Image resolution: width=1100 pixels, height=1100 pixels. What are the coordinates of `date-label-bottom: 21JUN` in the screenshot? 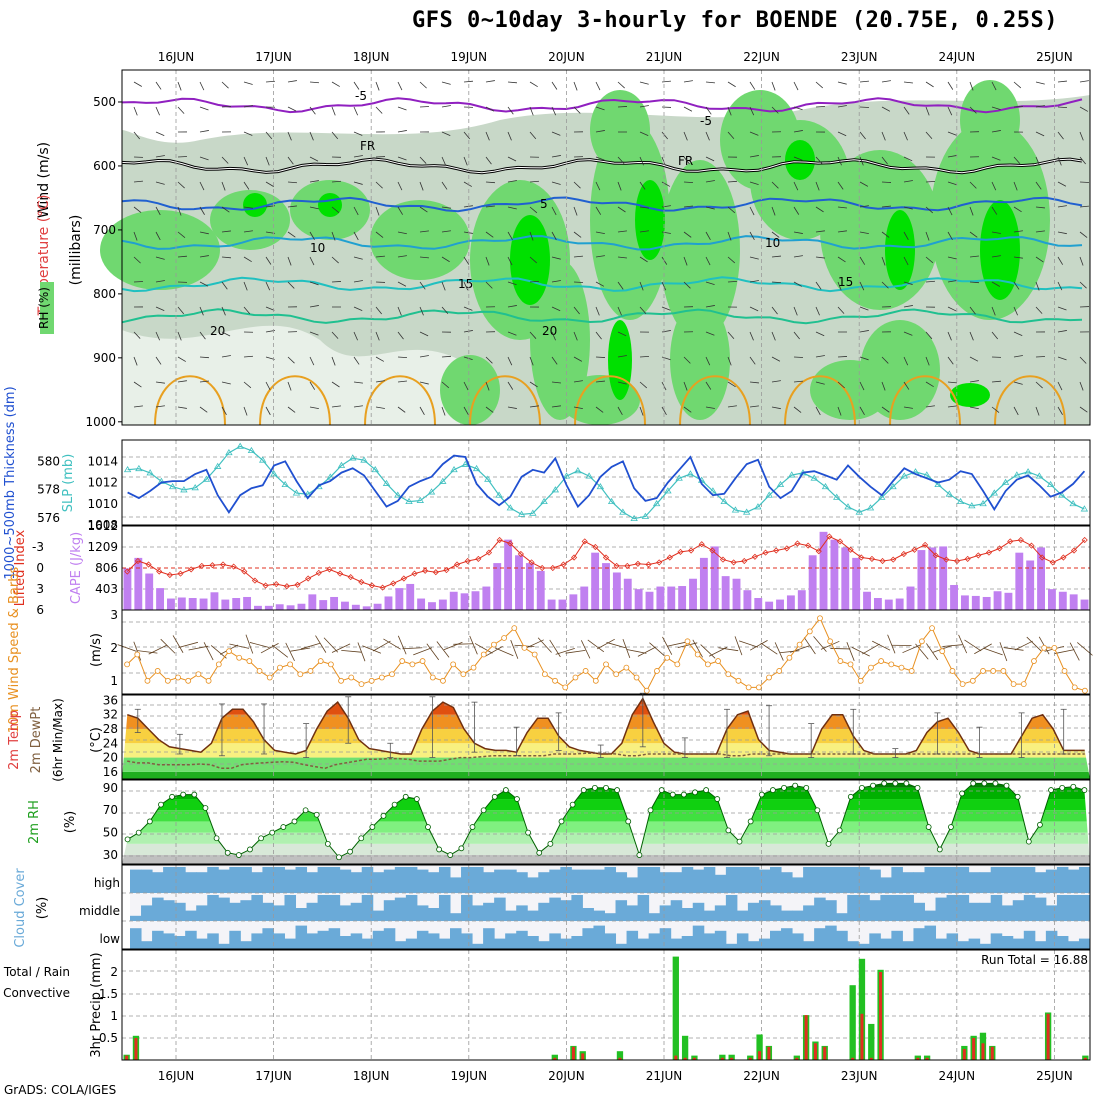 It's located at (664, 1076).